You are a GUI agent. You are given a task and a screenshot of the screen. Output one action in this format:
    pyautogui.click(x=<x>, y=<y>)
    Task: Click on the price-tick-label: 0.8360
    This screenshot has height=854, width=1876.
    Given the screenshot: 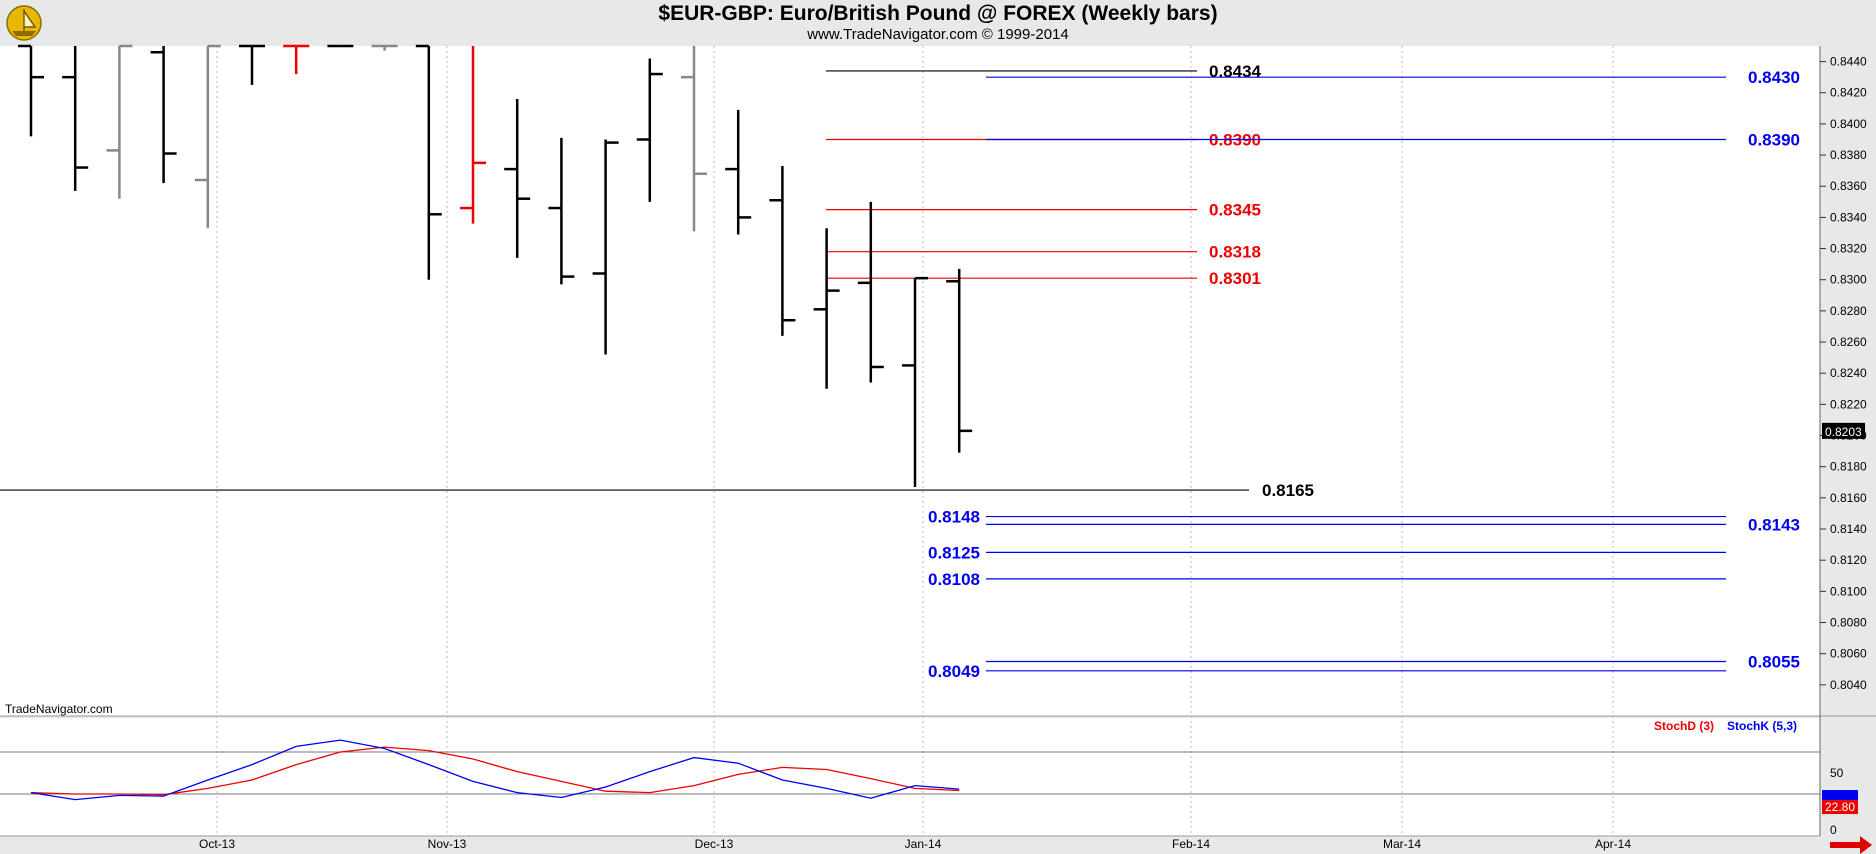 What is the action you would take?
    pyautogui.click(x=1848, y=186)
    